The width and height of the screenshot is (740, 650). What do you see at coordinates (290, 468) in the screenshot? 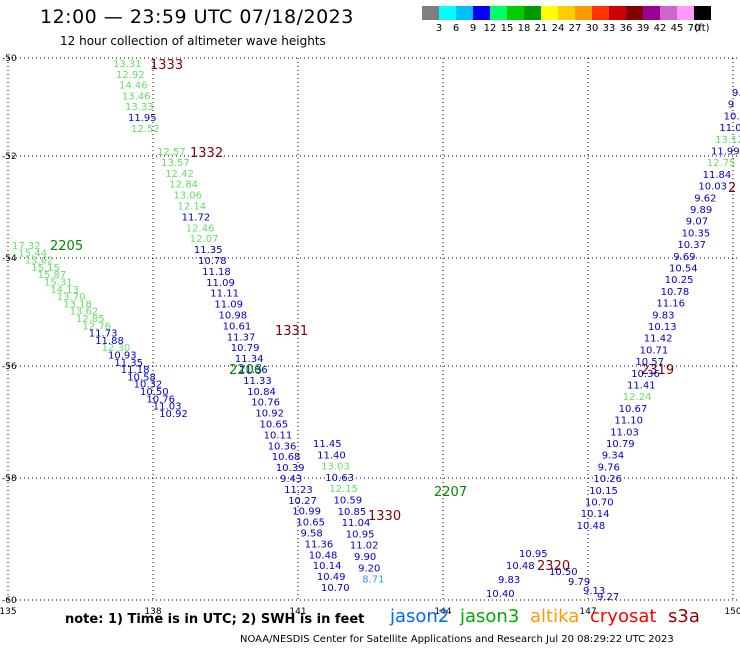
I see `swh-value: 10.39` at bounding box center [290, 468].